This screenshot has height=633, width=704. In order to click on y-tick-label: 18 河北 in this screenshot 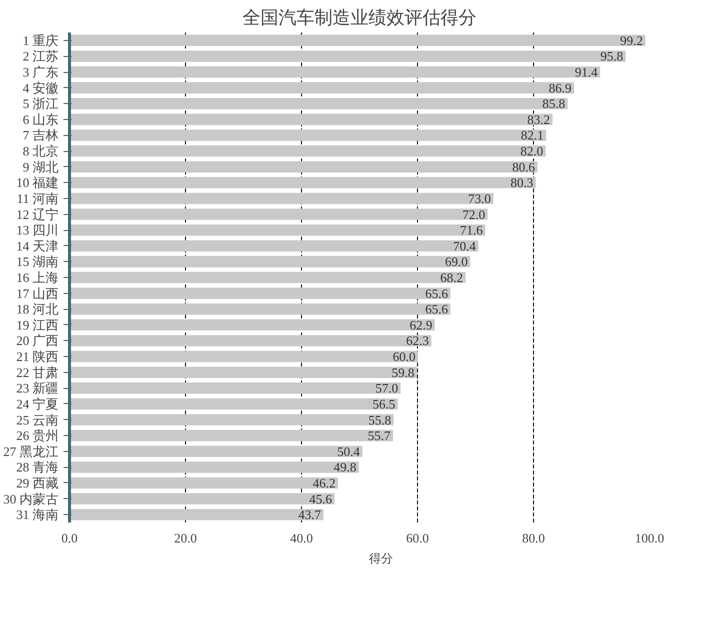, I will do `click(37, 309)`.